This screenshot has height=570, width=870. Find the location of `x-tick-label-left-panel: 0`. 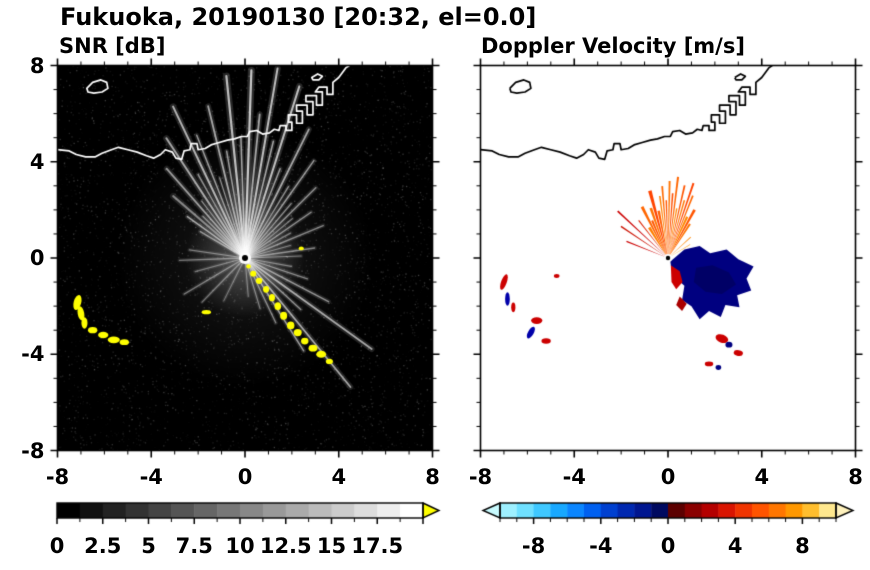

x-tick-label-left-panel: 0 is located at coordinates (245, 477).